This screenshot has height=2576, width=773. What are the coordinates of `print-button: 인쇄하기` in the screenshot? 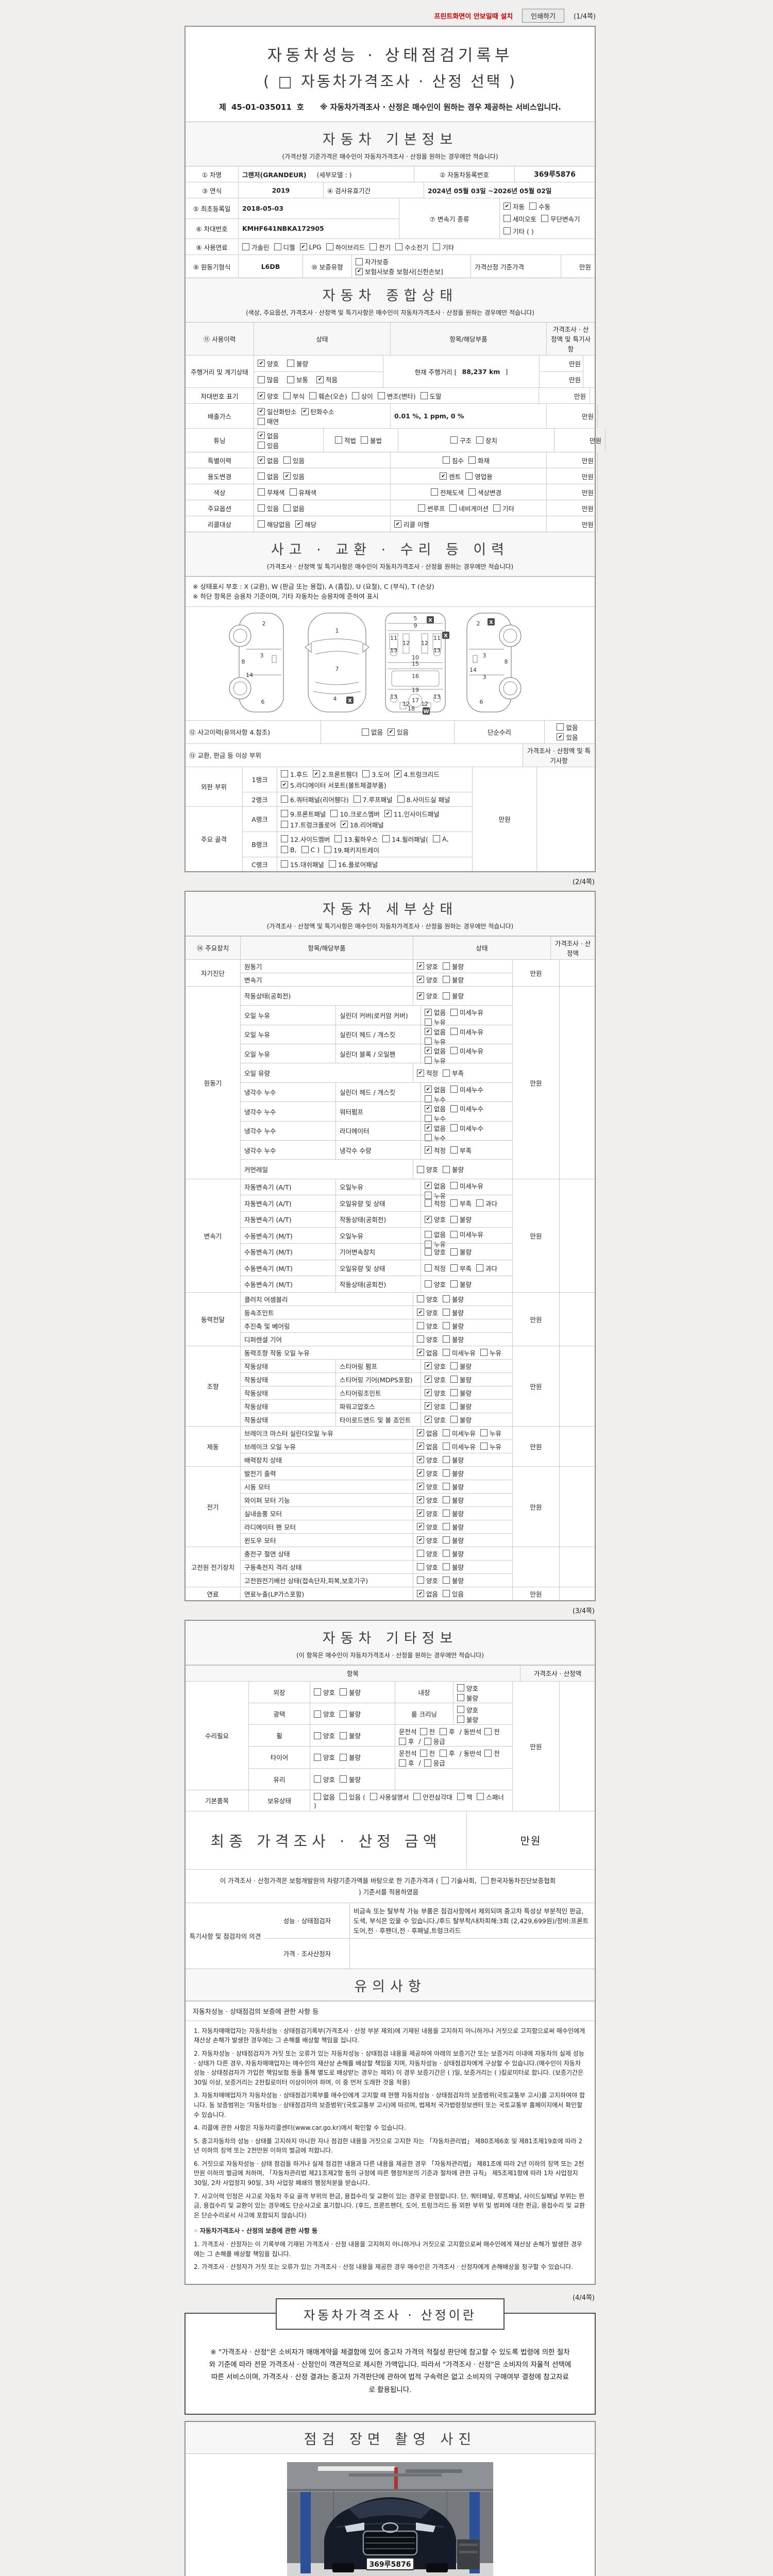 It's located at (543, 15).